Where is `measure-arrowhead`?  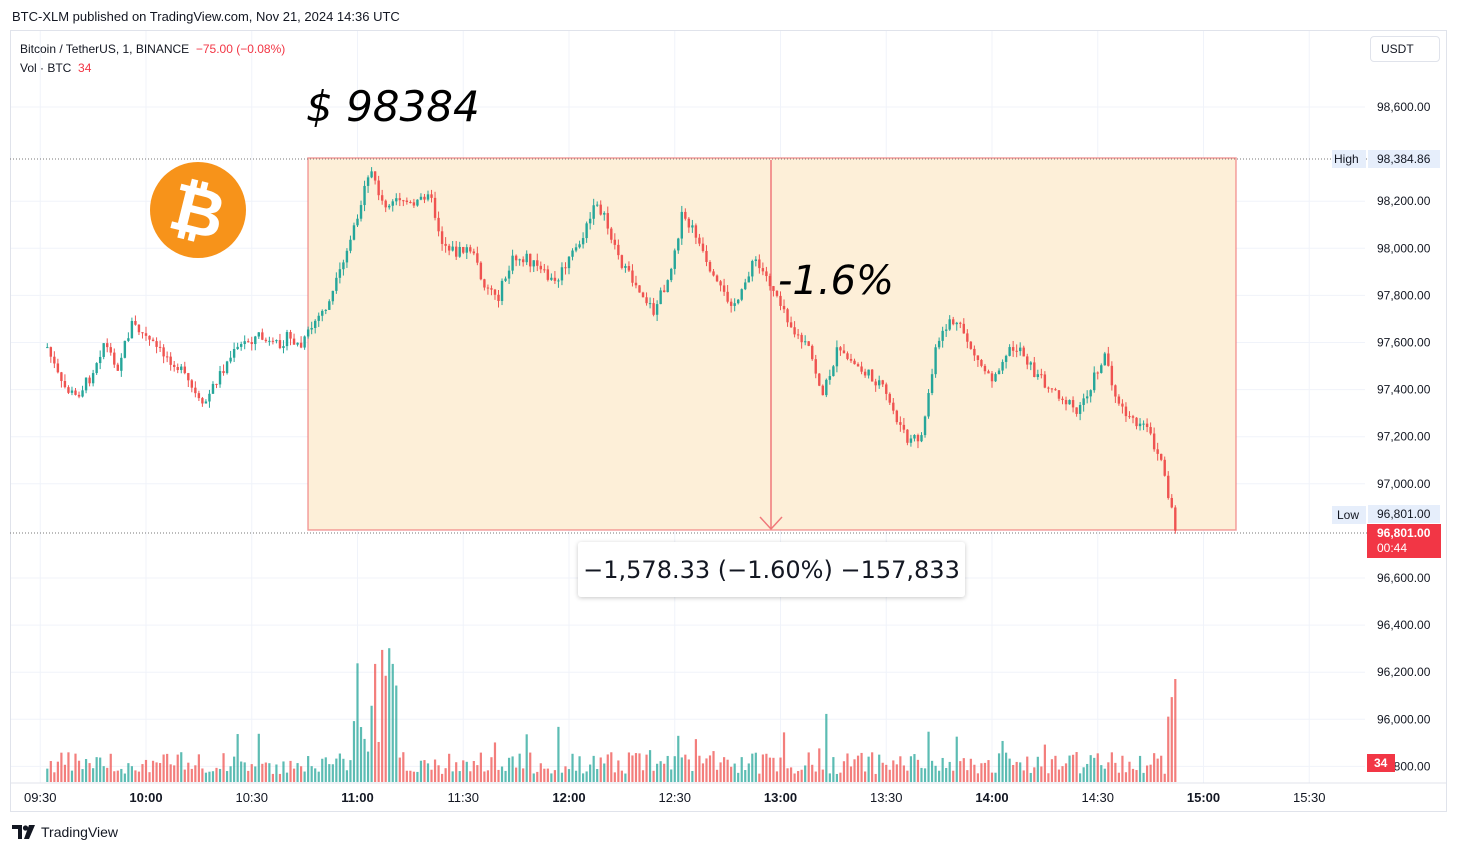
measure-arrowhead is located at coordinates (771, 523).